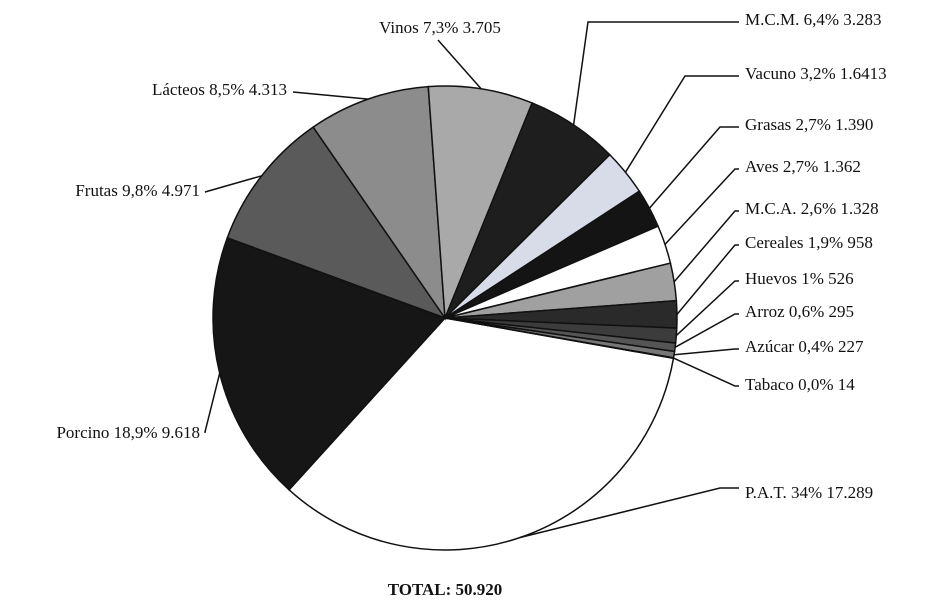  I want to click on slice-label: Tabaco 0,0% 14, so click(800, 384).